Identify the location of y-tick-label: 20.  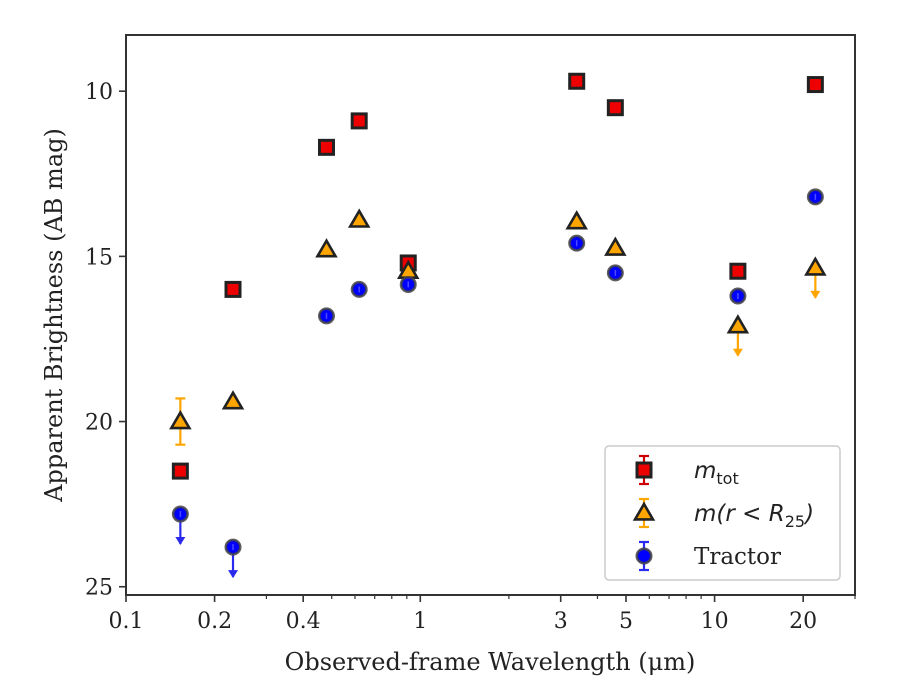
(99, 423).